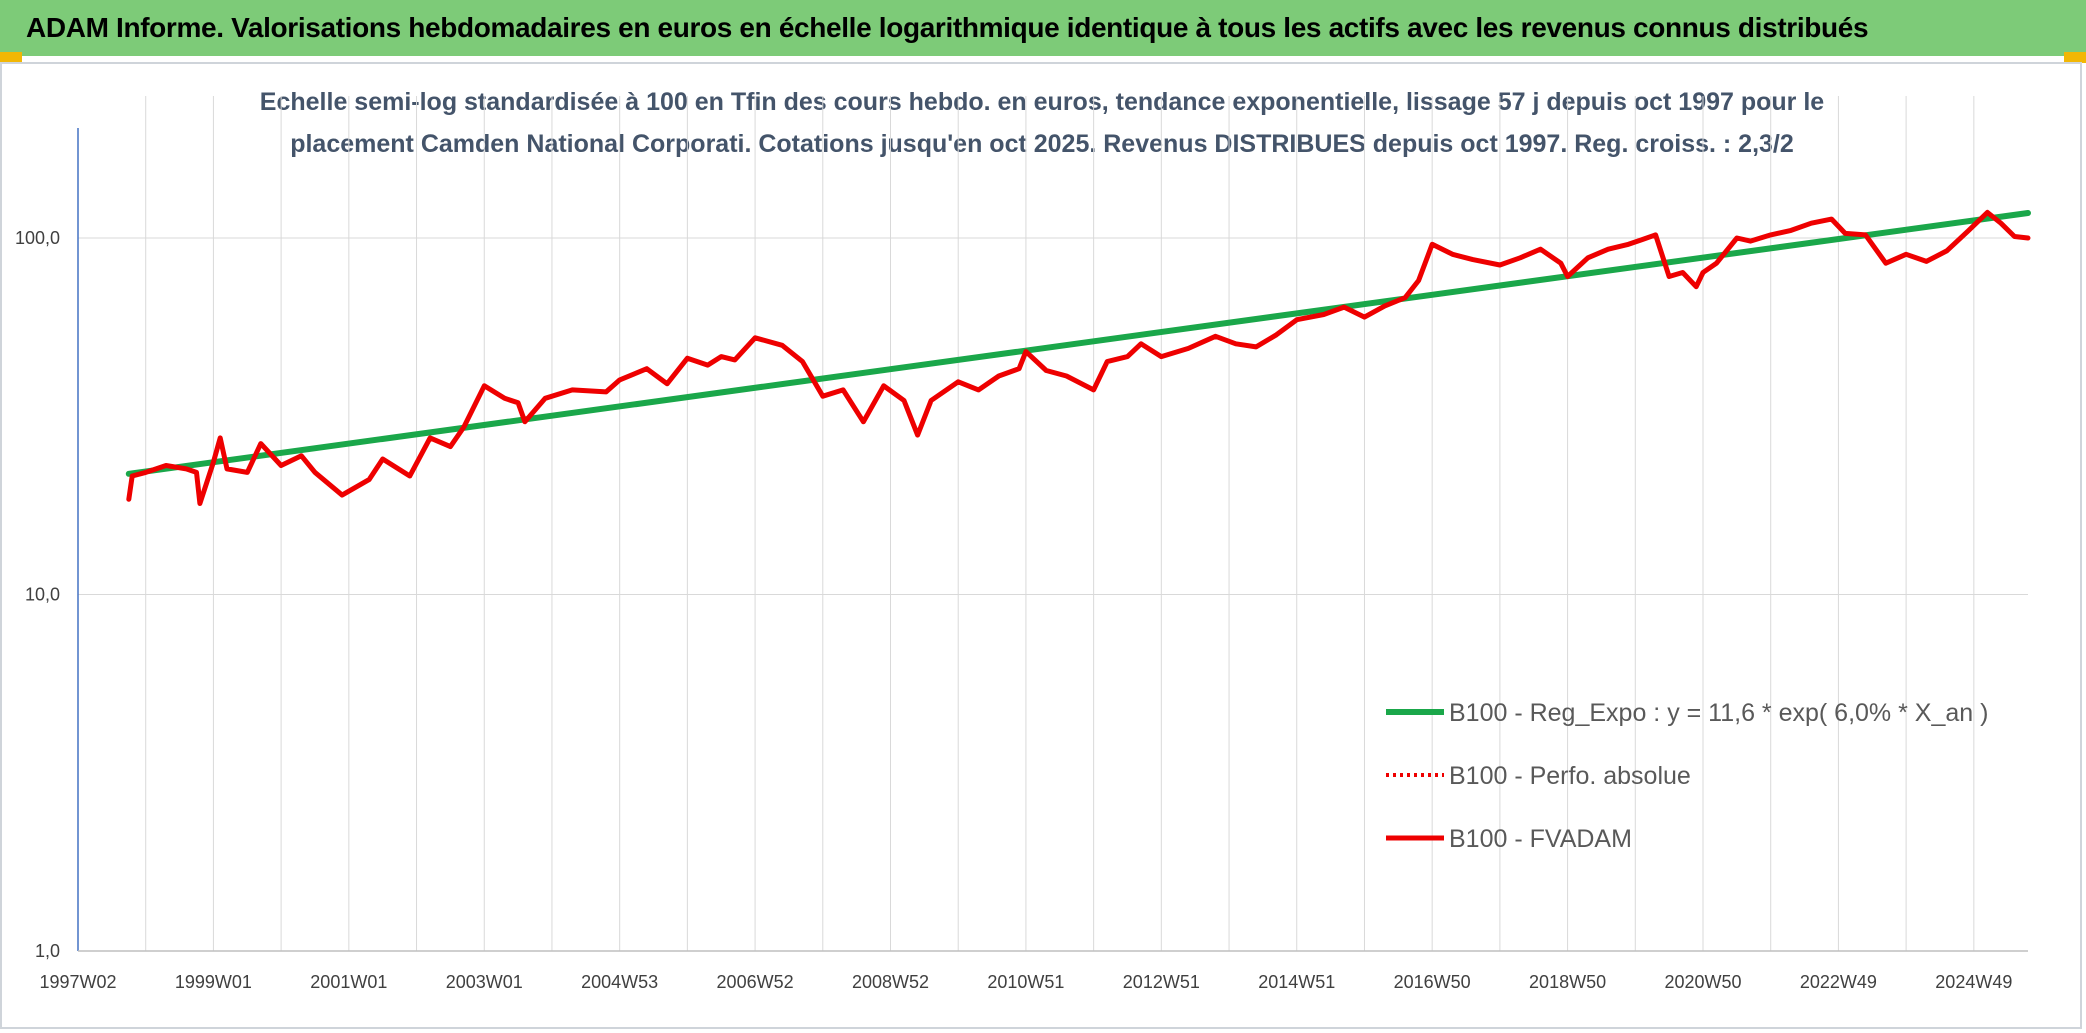 The image size is (2086, 1033). What do you see at coordinates (755, 982) in the screenshot?
I see `x-tick-label: 2006W52` at bounding box center [755, 982].